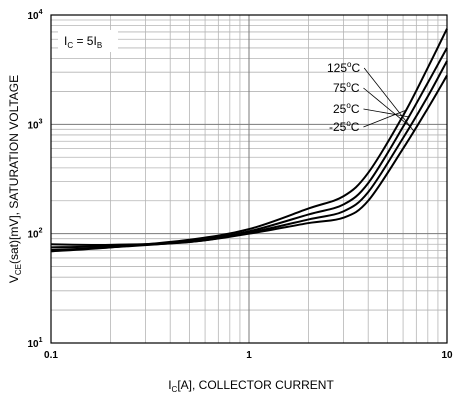  I want to click on x-tick-label: 0.1, so click(51, 355).